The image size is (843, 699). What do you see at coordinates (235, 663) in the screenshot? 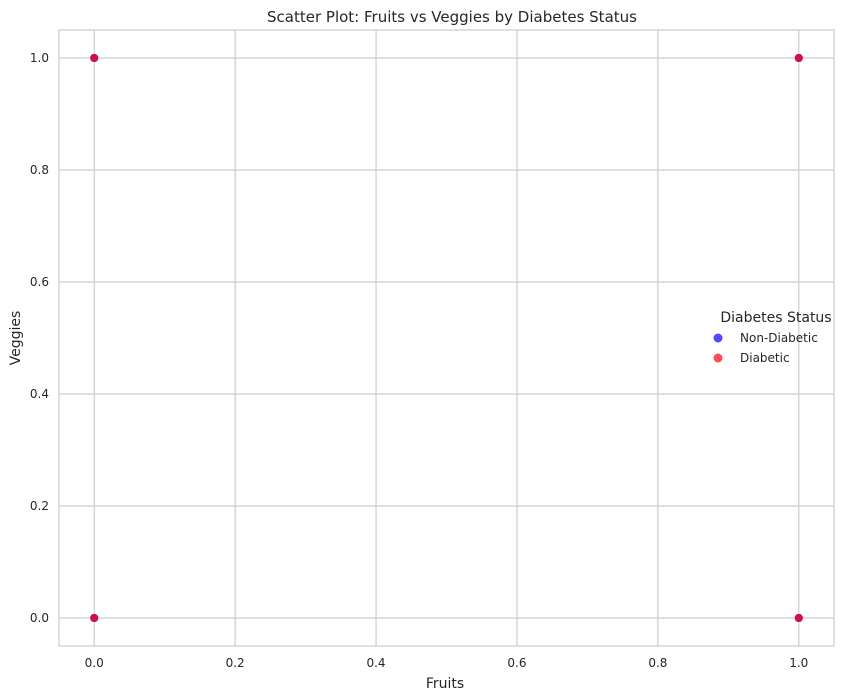
I see `x-tick-label: 0.2` at bounding box center [235, 663].